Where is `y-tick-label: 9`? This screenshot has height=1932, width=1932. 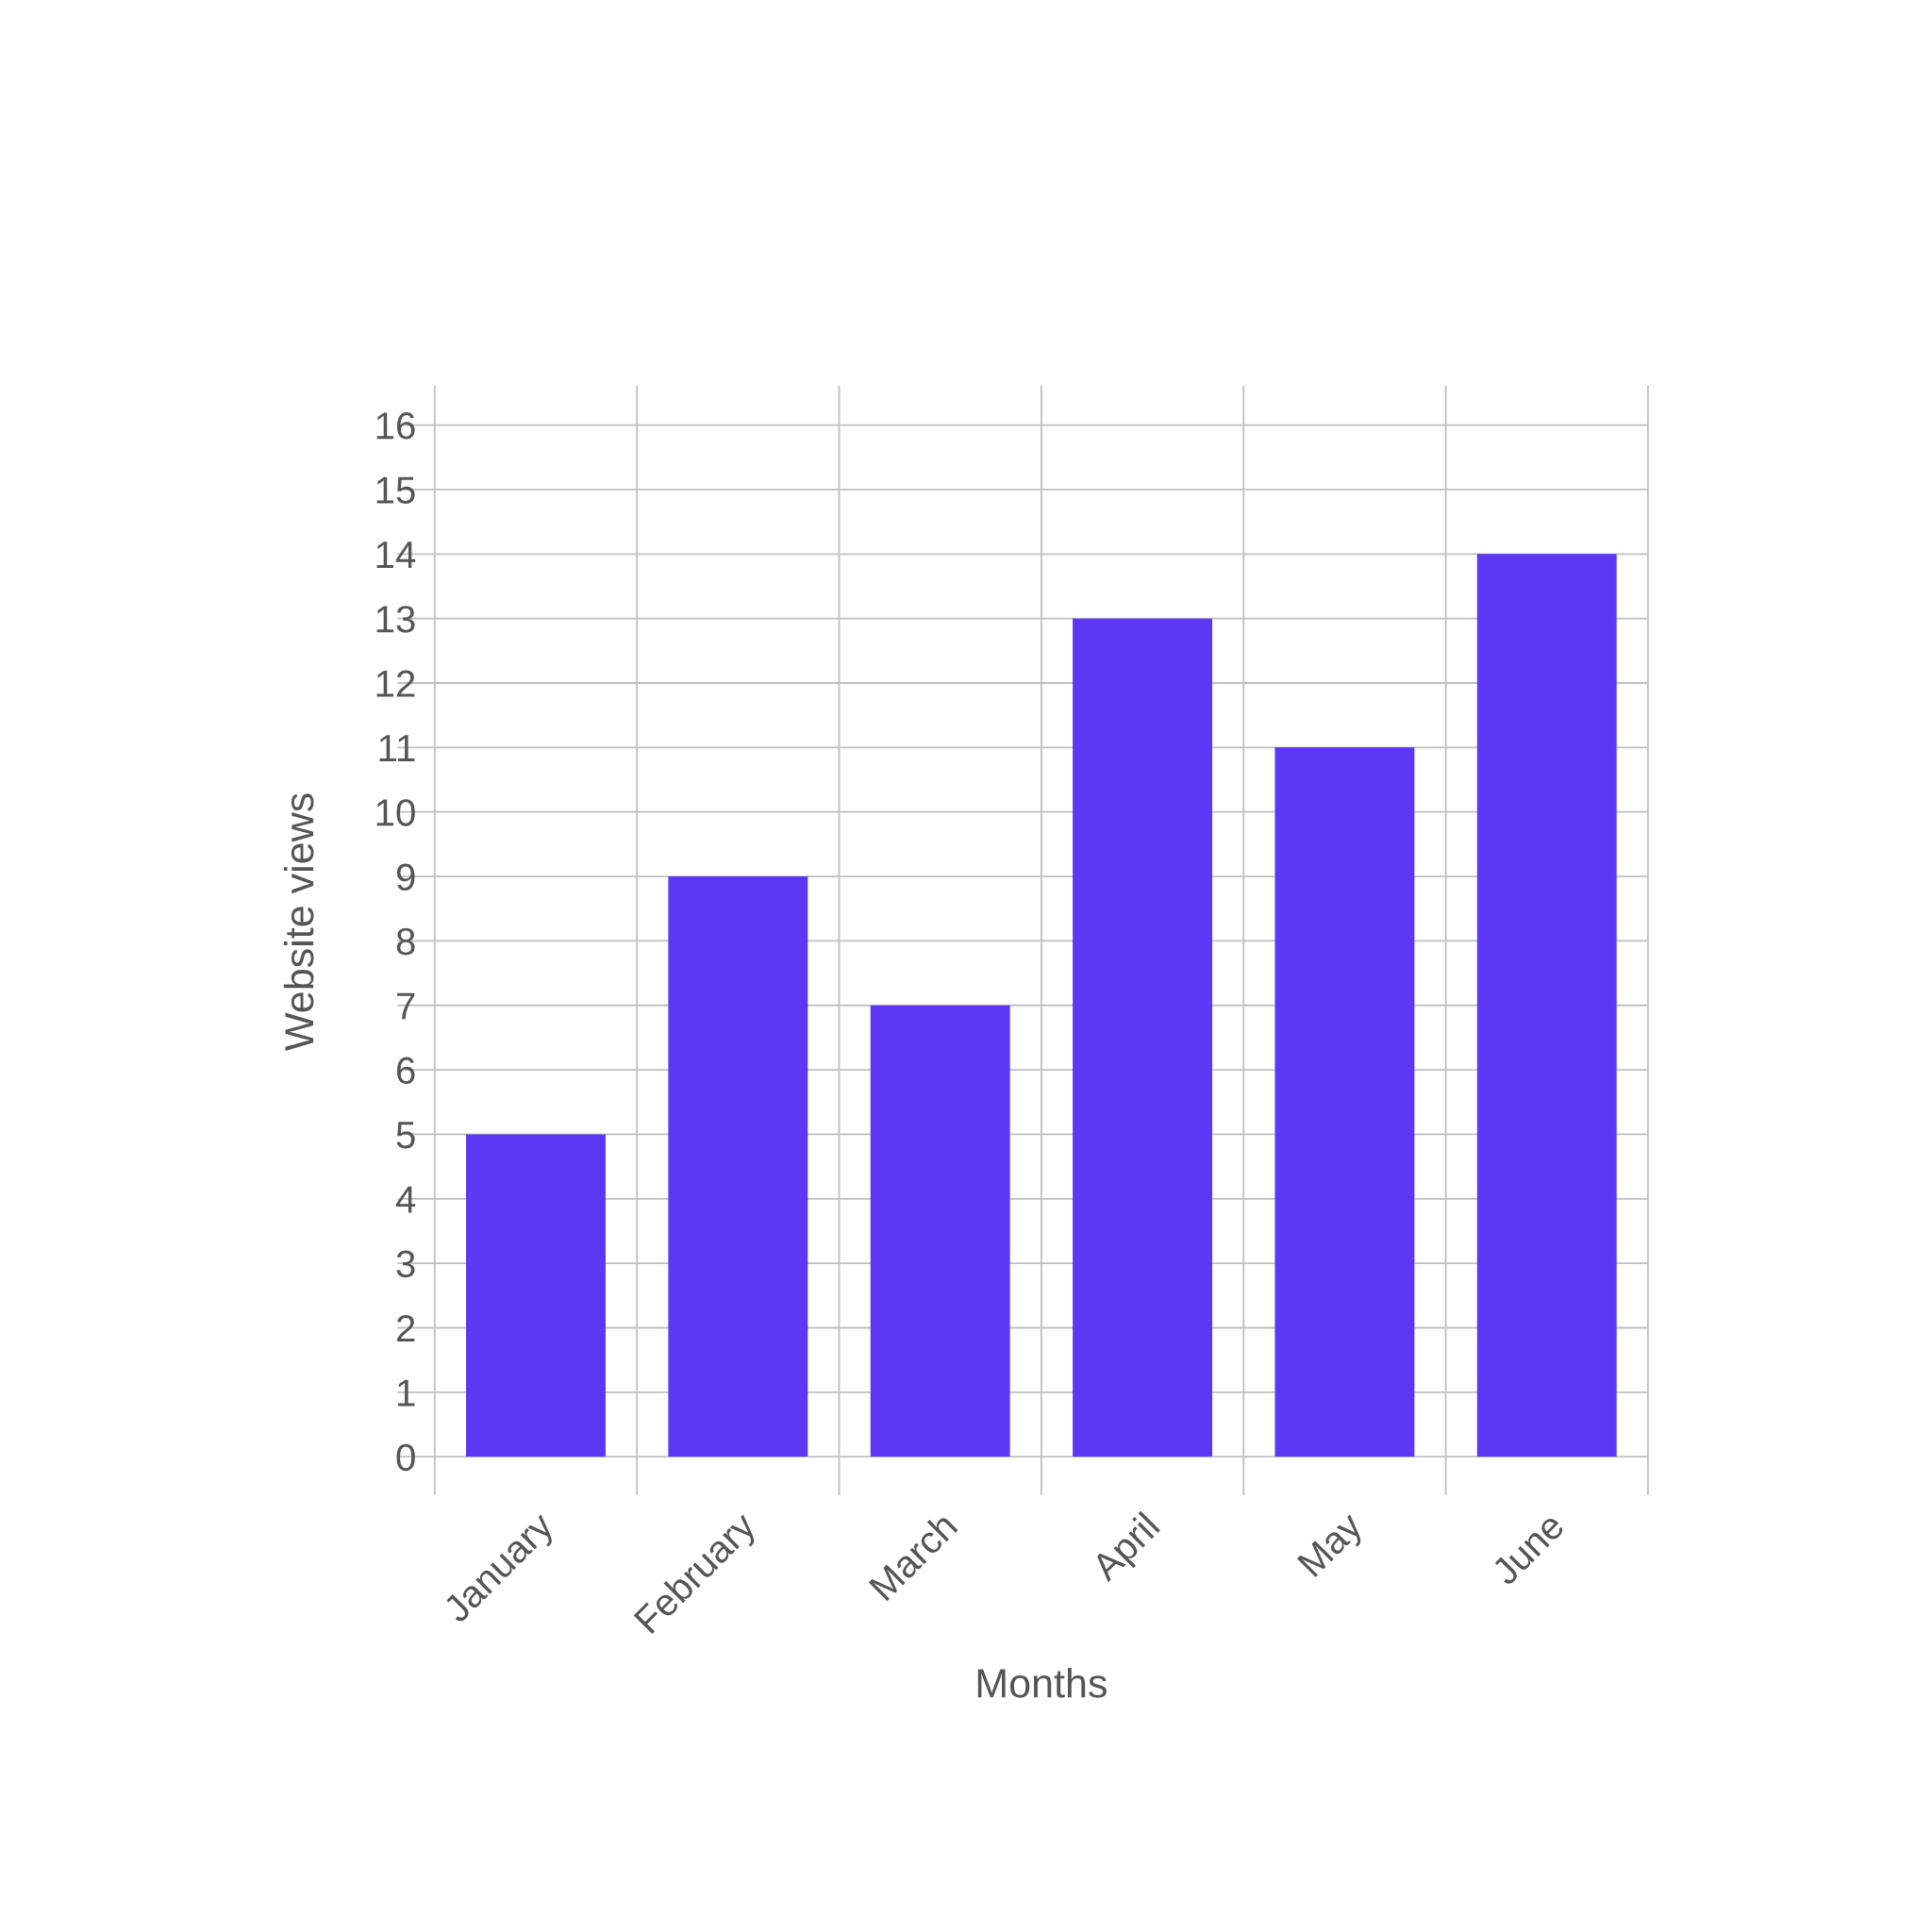
y-tick-label: 9 is located at coordinates (405, 877).